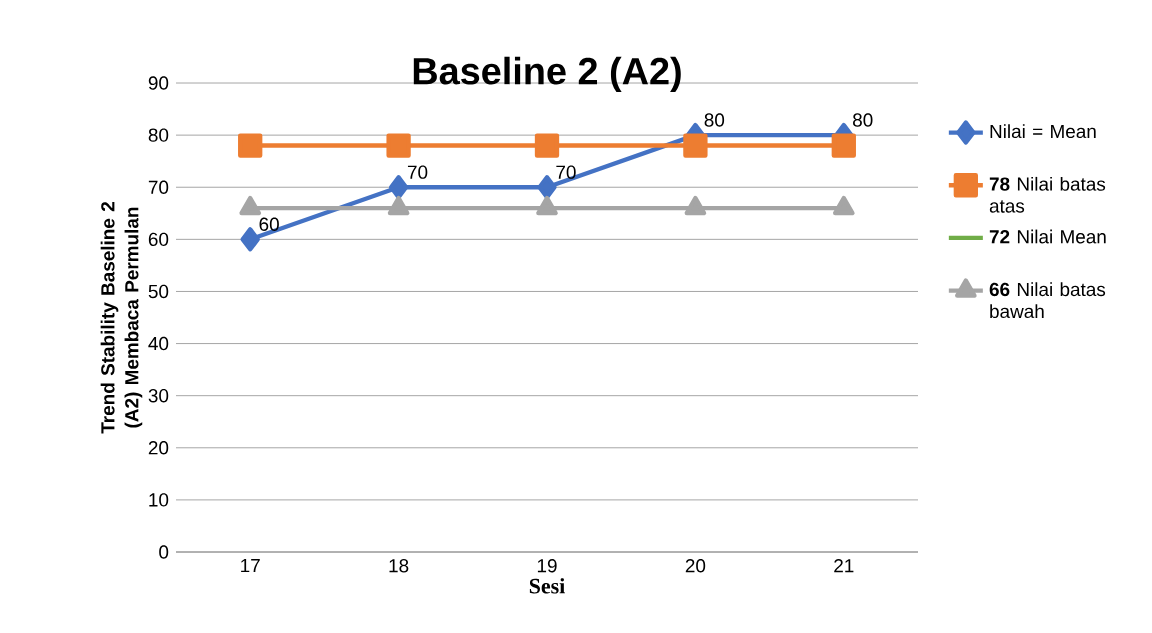  Describe the element at coordinates (158, 343) in the screenshot. I see `y-tick-label: 40` at that location.